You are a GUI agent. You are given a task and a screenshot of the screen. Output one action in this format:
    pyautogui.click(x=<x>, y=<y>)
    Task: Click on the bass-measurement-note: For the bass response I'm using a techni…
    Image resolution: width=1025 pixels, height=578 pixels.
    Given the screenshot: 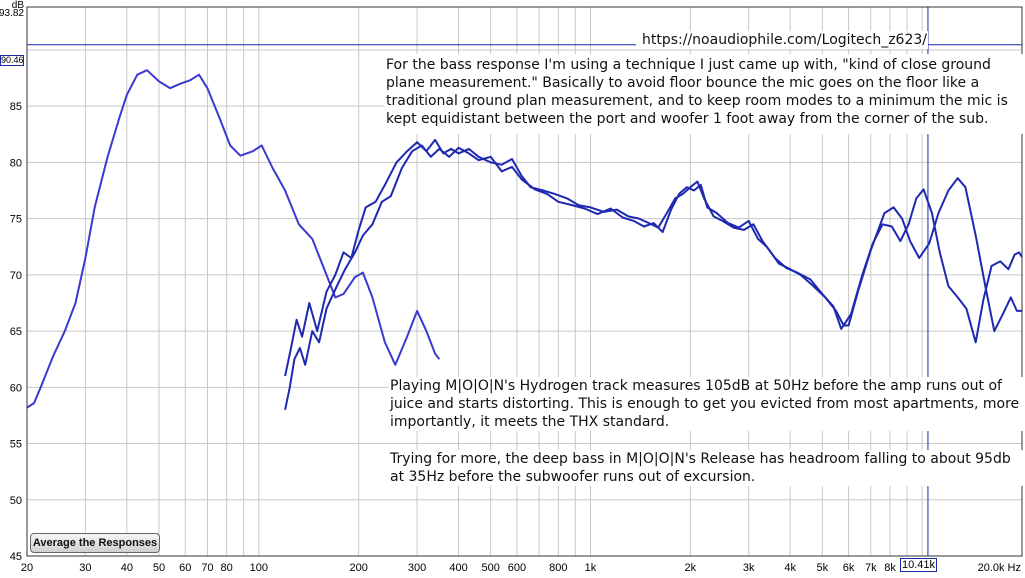 What is the action you would take?
    pyautogui.click(x=704, y=94)
    